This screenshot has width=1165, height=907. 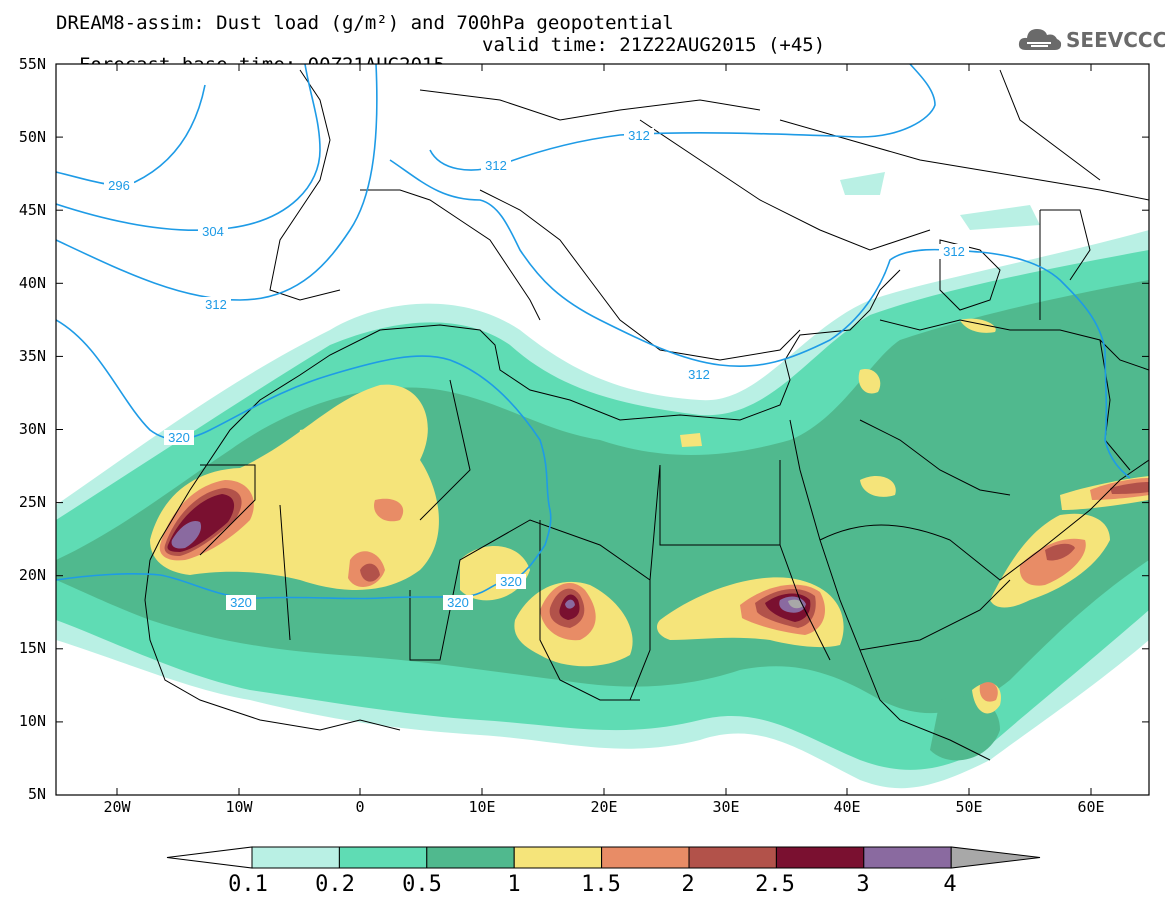 What do you see at coordinates (496, 165) in the screenshot?
I see `contour-label-312-b: 312` at bounding box center [496, 165].